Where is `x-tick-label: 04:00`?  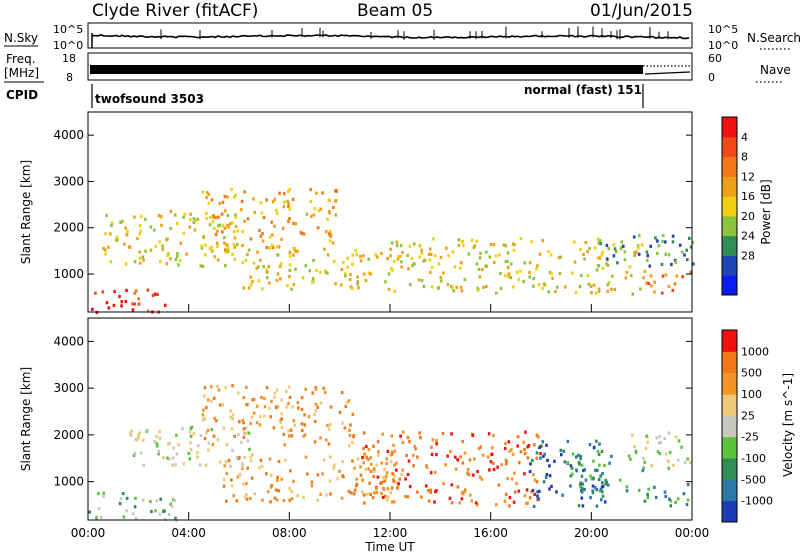 x-tick-label: 04:00 is located at coordinates (188, 533).